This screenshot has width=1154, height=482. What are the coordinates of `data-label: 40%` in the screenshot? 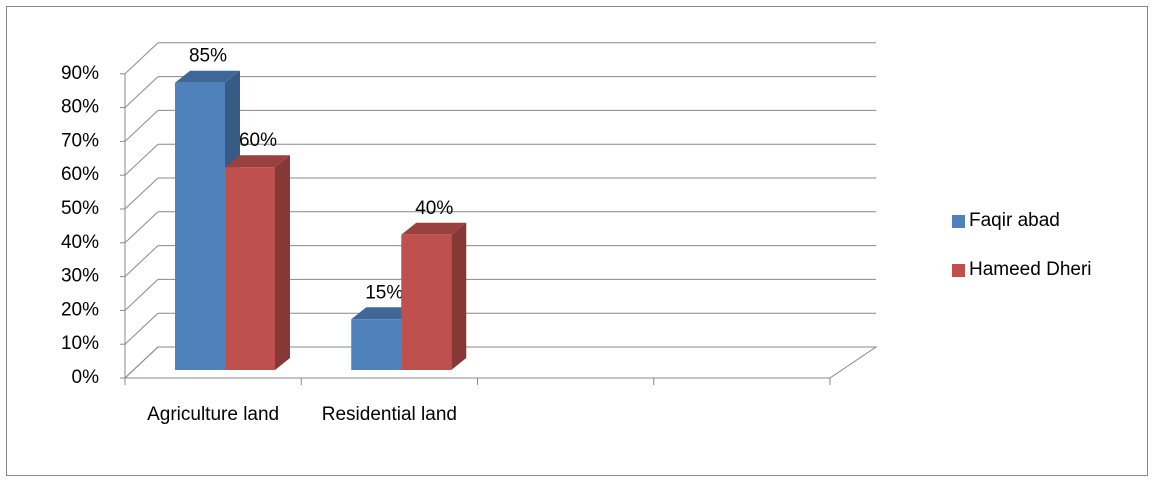 It's located at (434, 208).